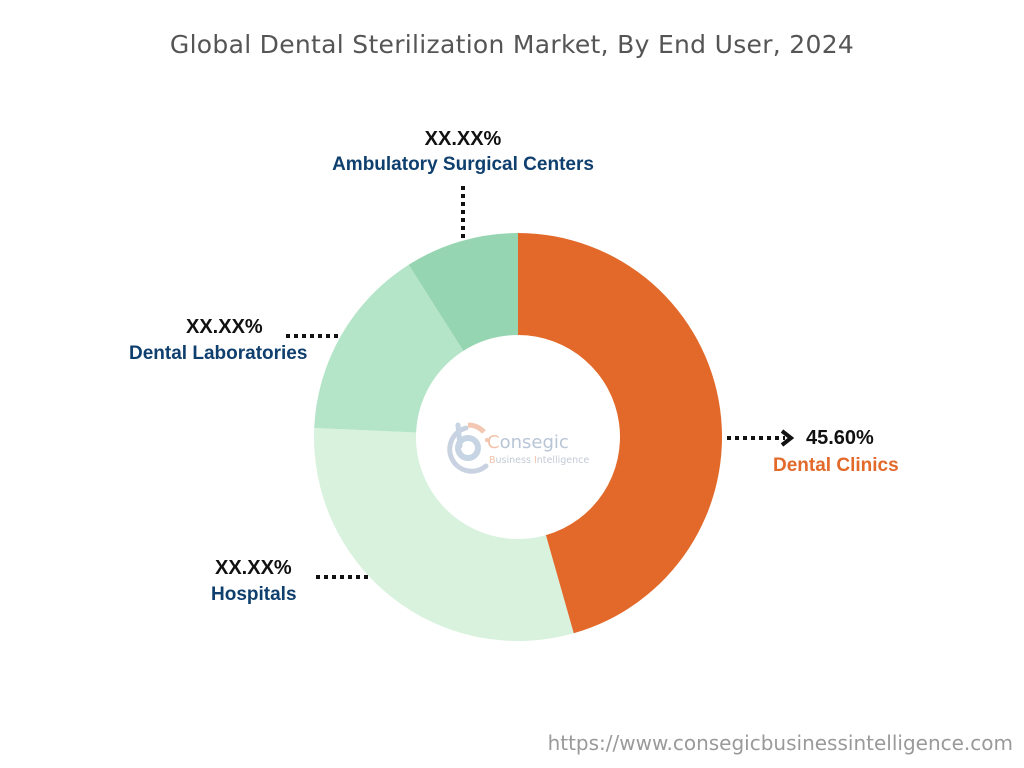 The height and width of the screenshot is (768, 1024). I want to click on slice-hospitals, so click(444, 535).